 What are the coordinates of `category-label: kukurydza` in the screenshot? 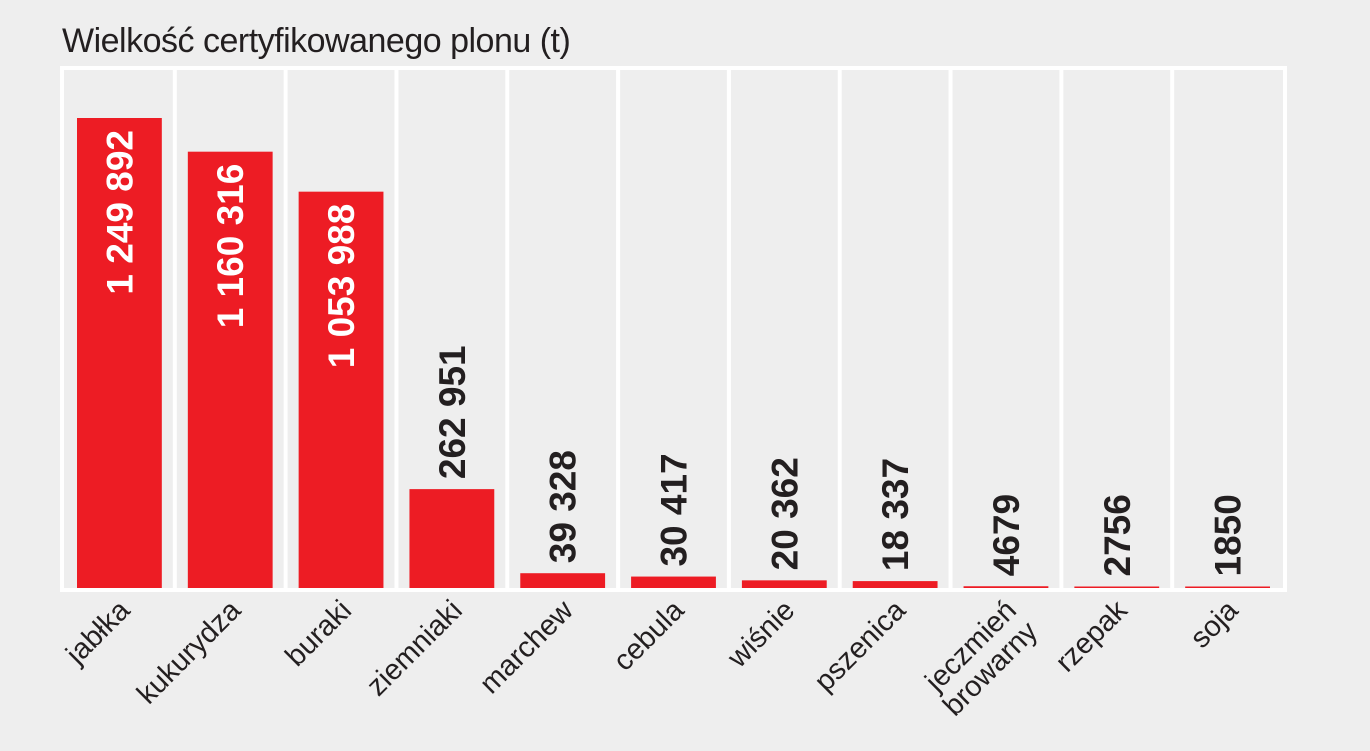 It's located at (189, 652).